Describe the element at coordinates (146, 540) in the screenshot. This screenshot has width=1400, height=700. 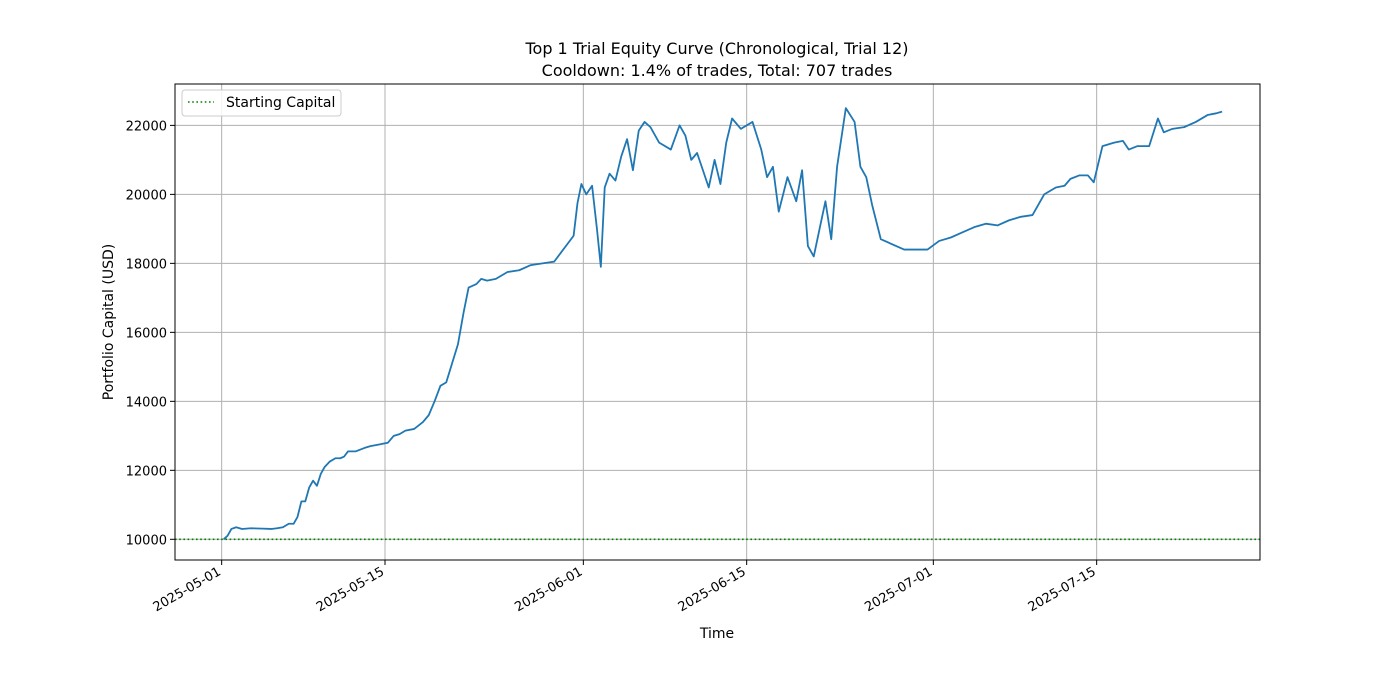
I see `y-tick-label: 10000` at that location.